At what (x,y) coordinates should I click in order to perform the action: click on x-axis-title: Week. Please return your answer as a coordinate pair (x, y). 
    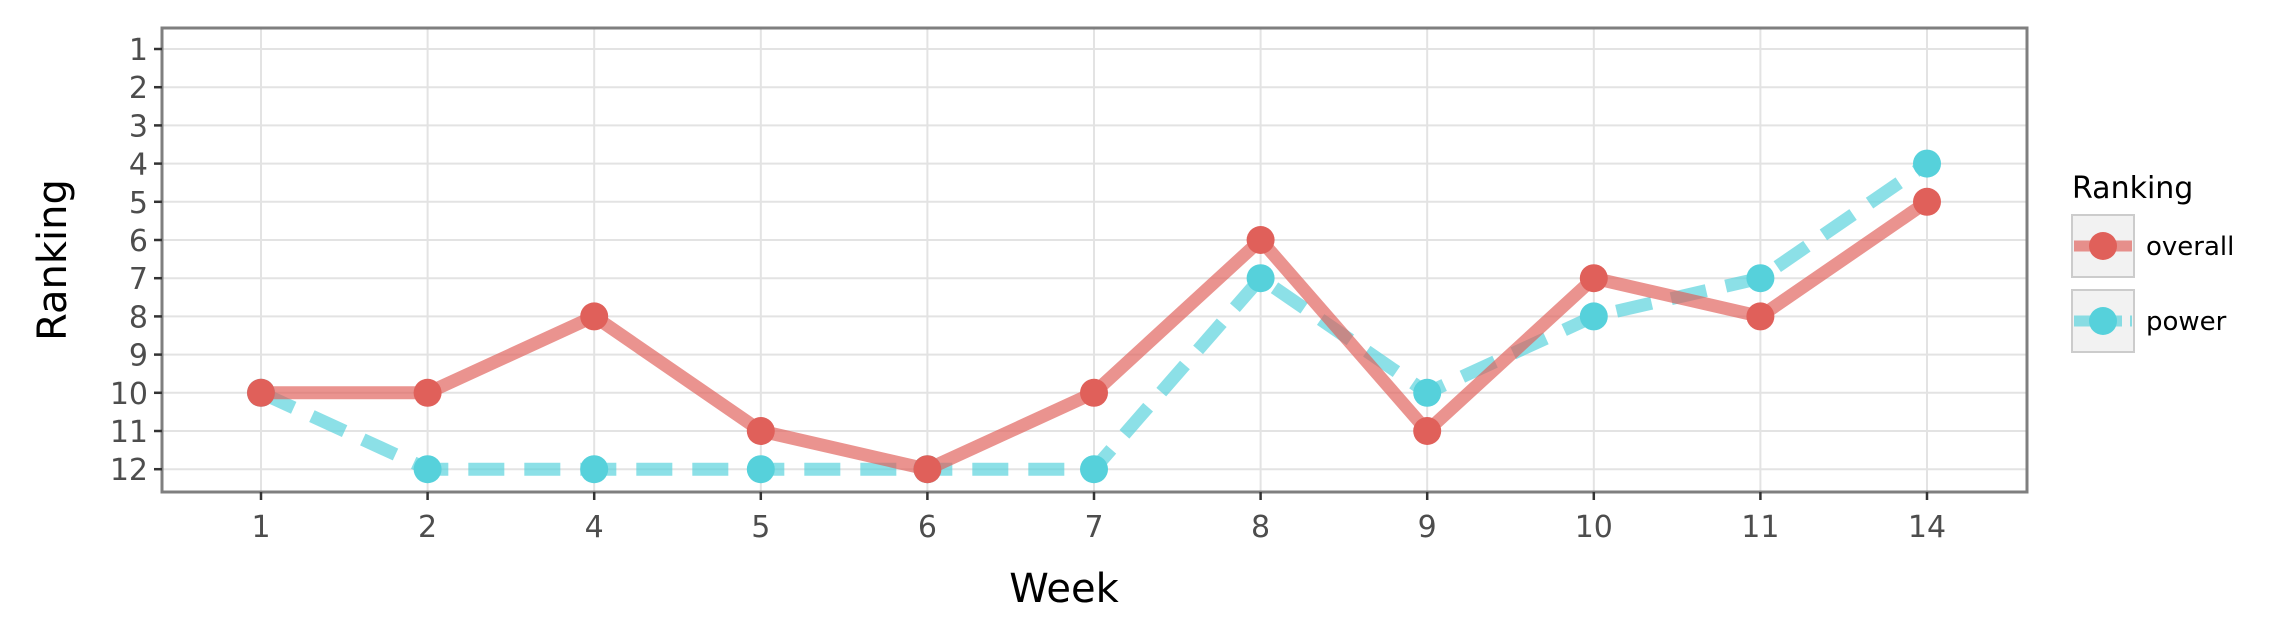
    Looking at the image, I should click on (1064, 589).